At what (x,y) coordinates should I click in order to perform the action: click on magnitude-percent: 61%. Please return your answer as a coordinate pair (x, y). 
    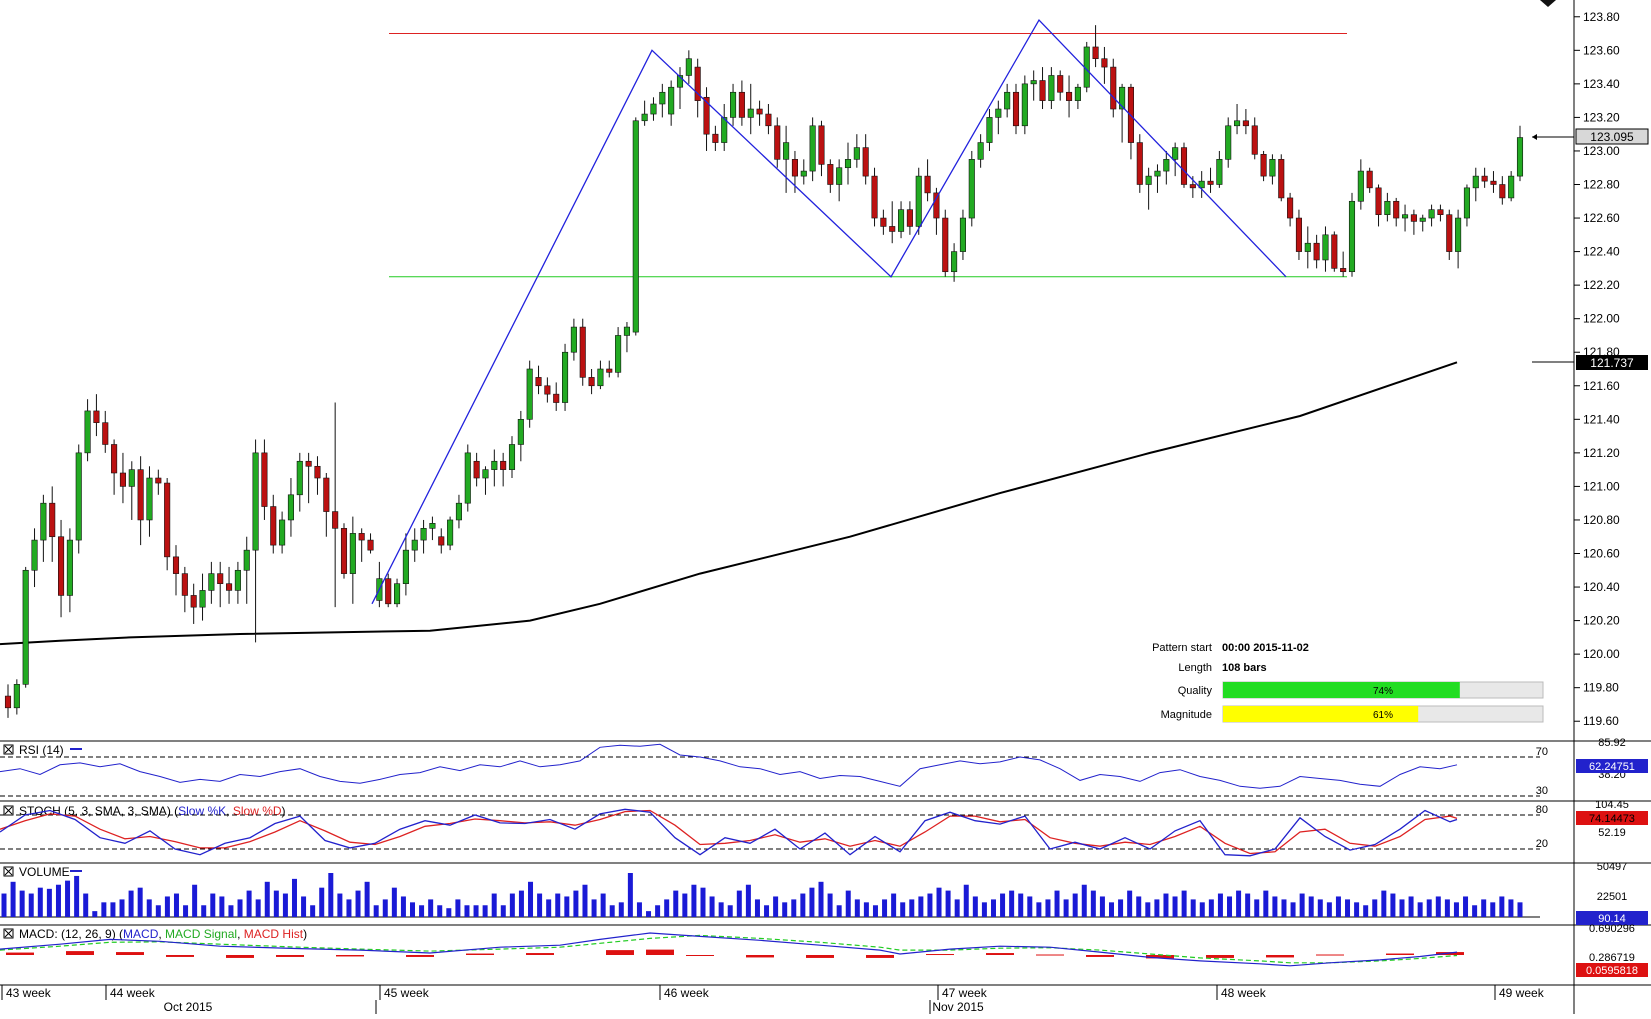
    Looking at the image, I should click on (1383, 715).